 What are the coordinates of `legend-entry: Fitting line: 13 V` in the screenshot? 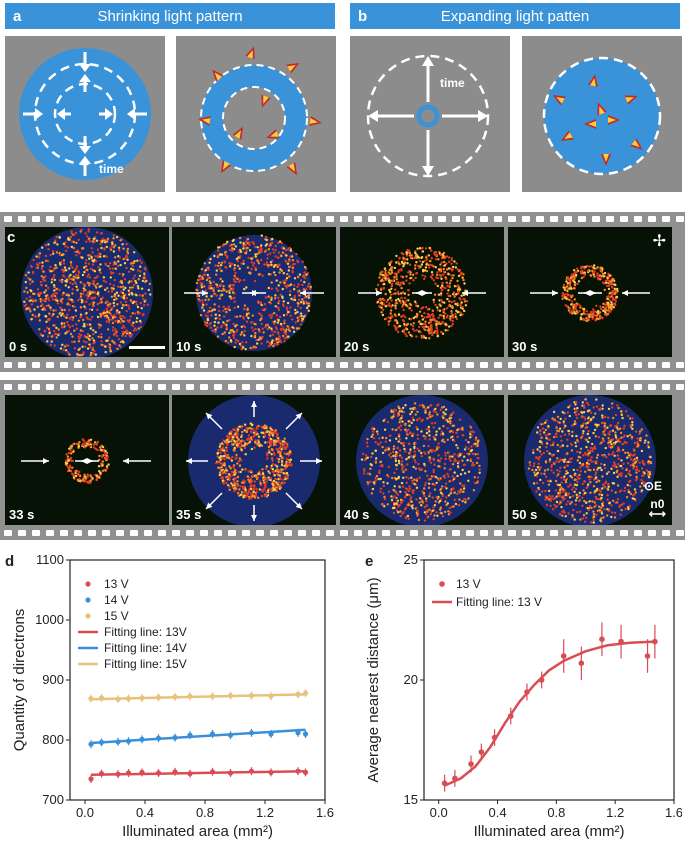 It's located at (499, 602).